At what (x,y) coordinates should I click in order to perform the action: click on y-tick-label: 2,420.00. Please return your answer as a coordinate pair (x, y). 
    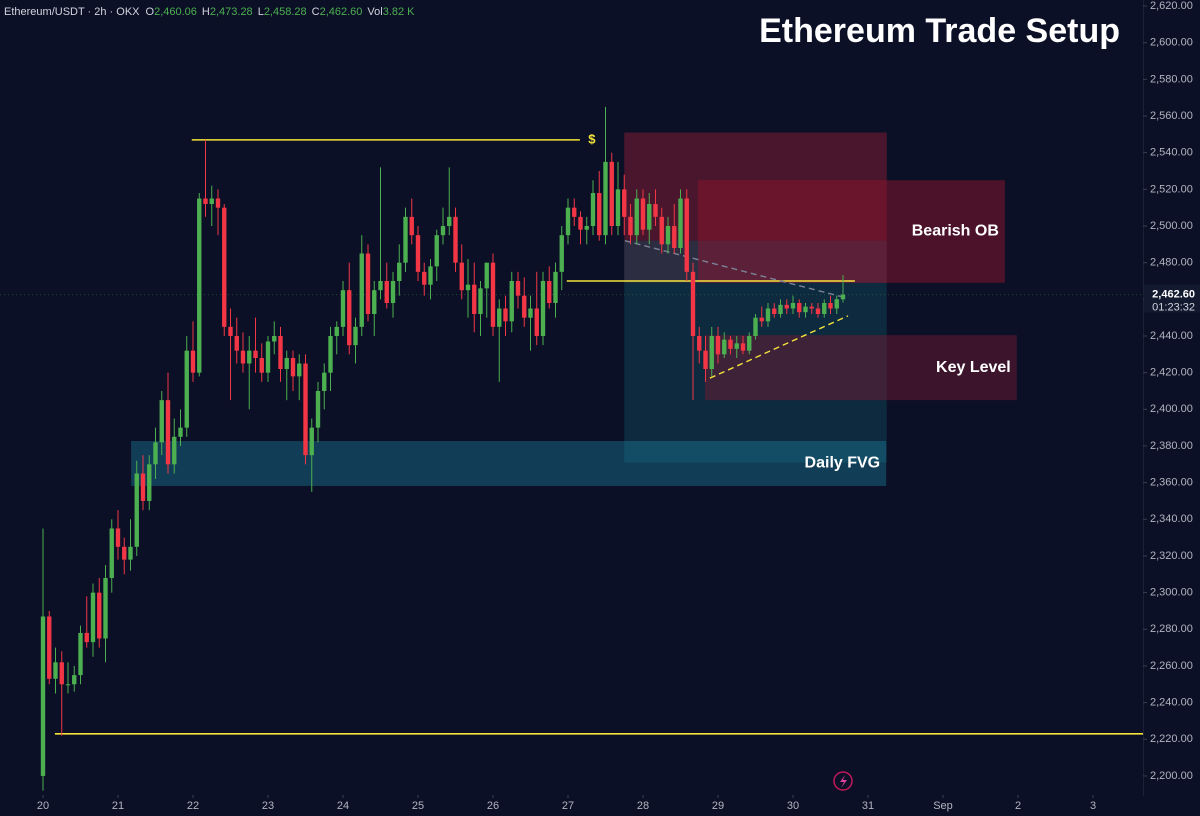
    Looking at the image, I should click on (1171, 373).